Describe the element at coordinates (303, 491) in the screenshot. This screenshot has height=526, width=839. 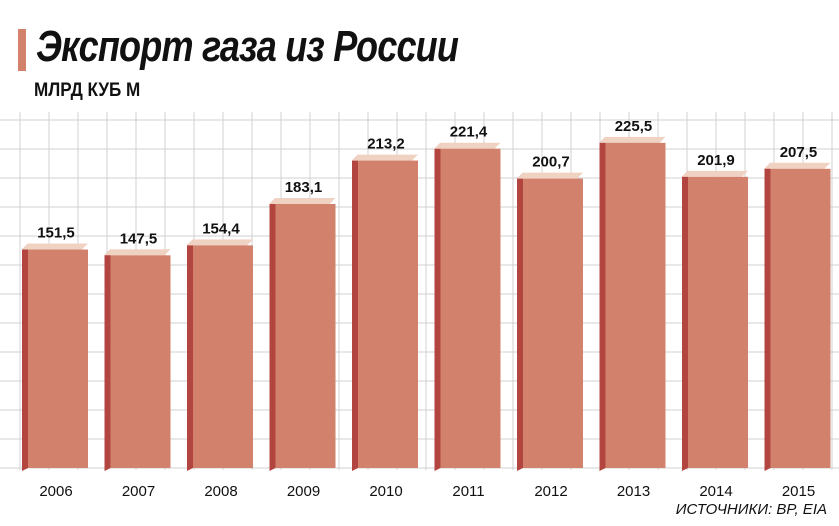
I see `category-label-2009: 2009` at that location.